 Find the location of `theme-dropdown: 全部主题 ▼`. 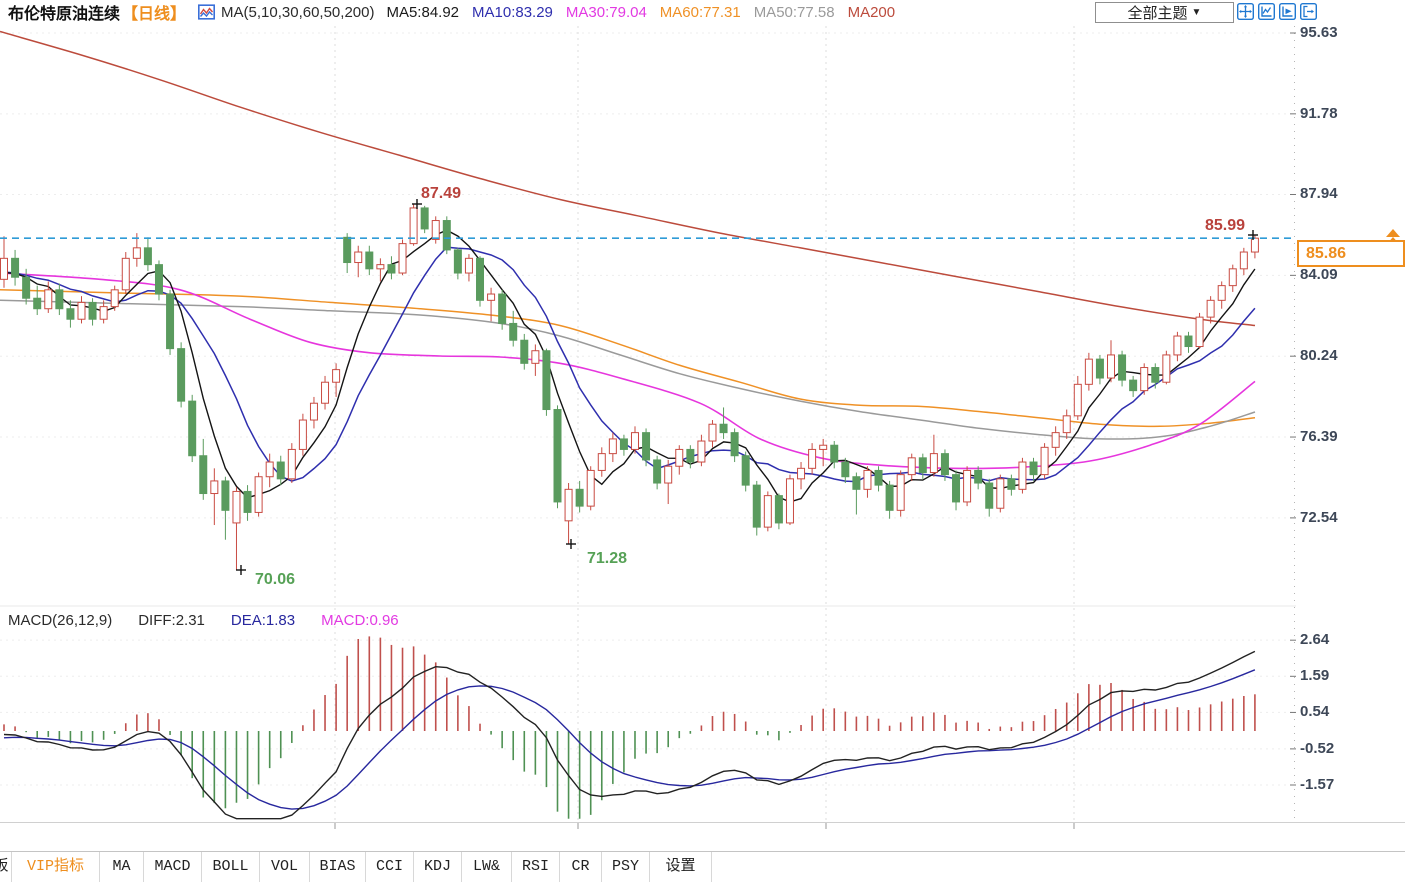

theme-dropdown: 全部主题 ▼ is located at coordinates (1164, 12).